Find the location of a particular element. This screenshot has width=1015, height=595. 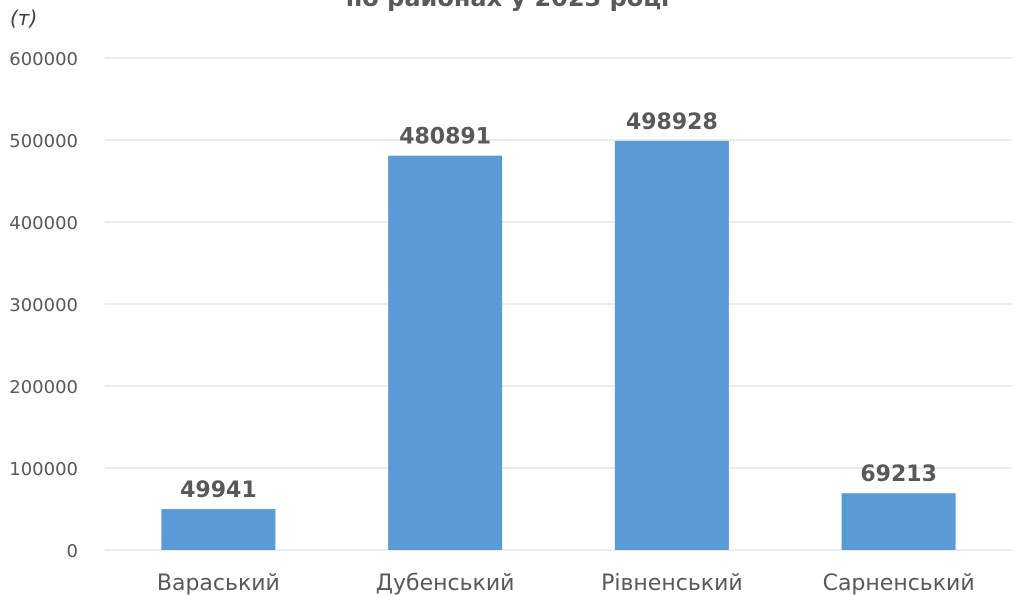

y-tick-label: 600000 is located at coordinates (43, 59).